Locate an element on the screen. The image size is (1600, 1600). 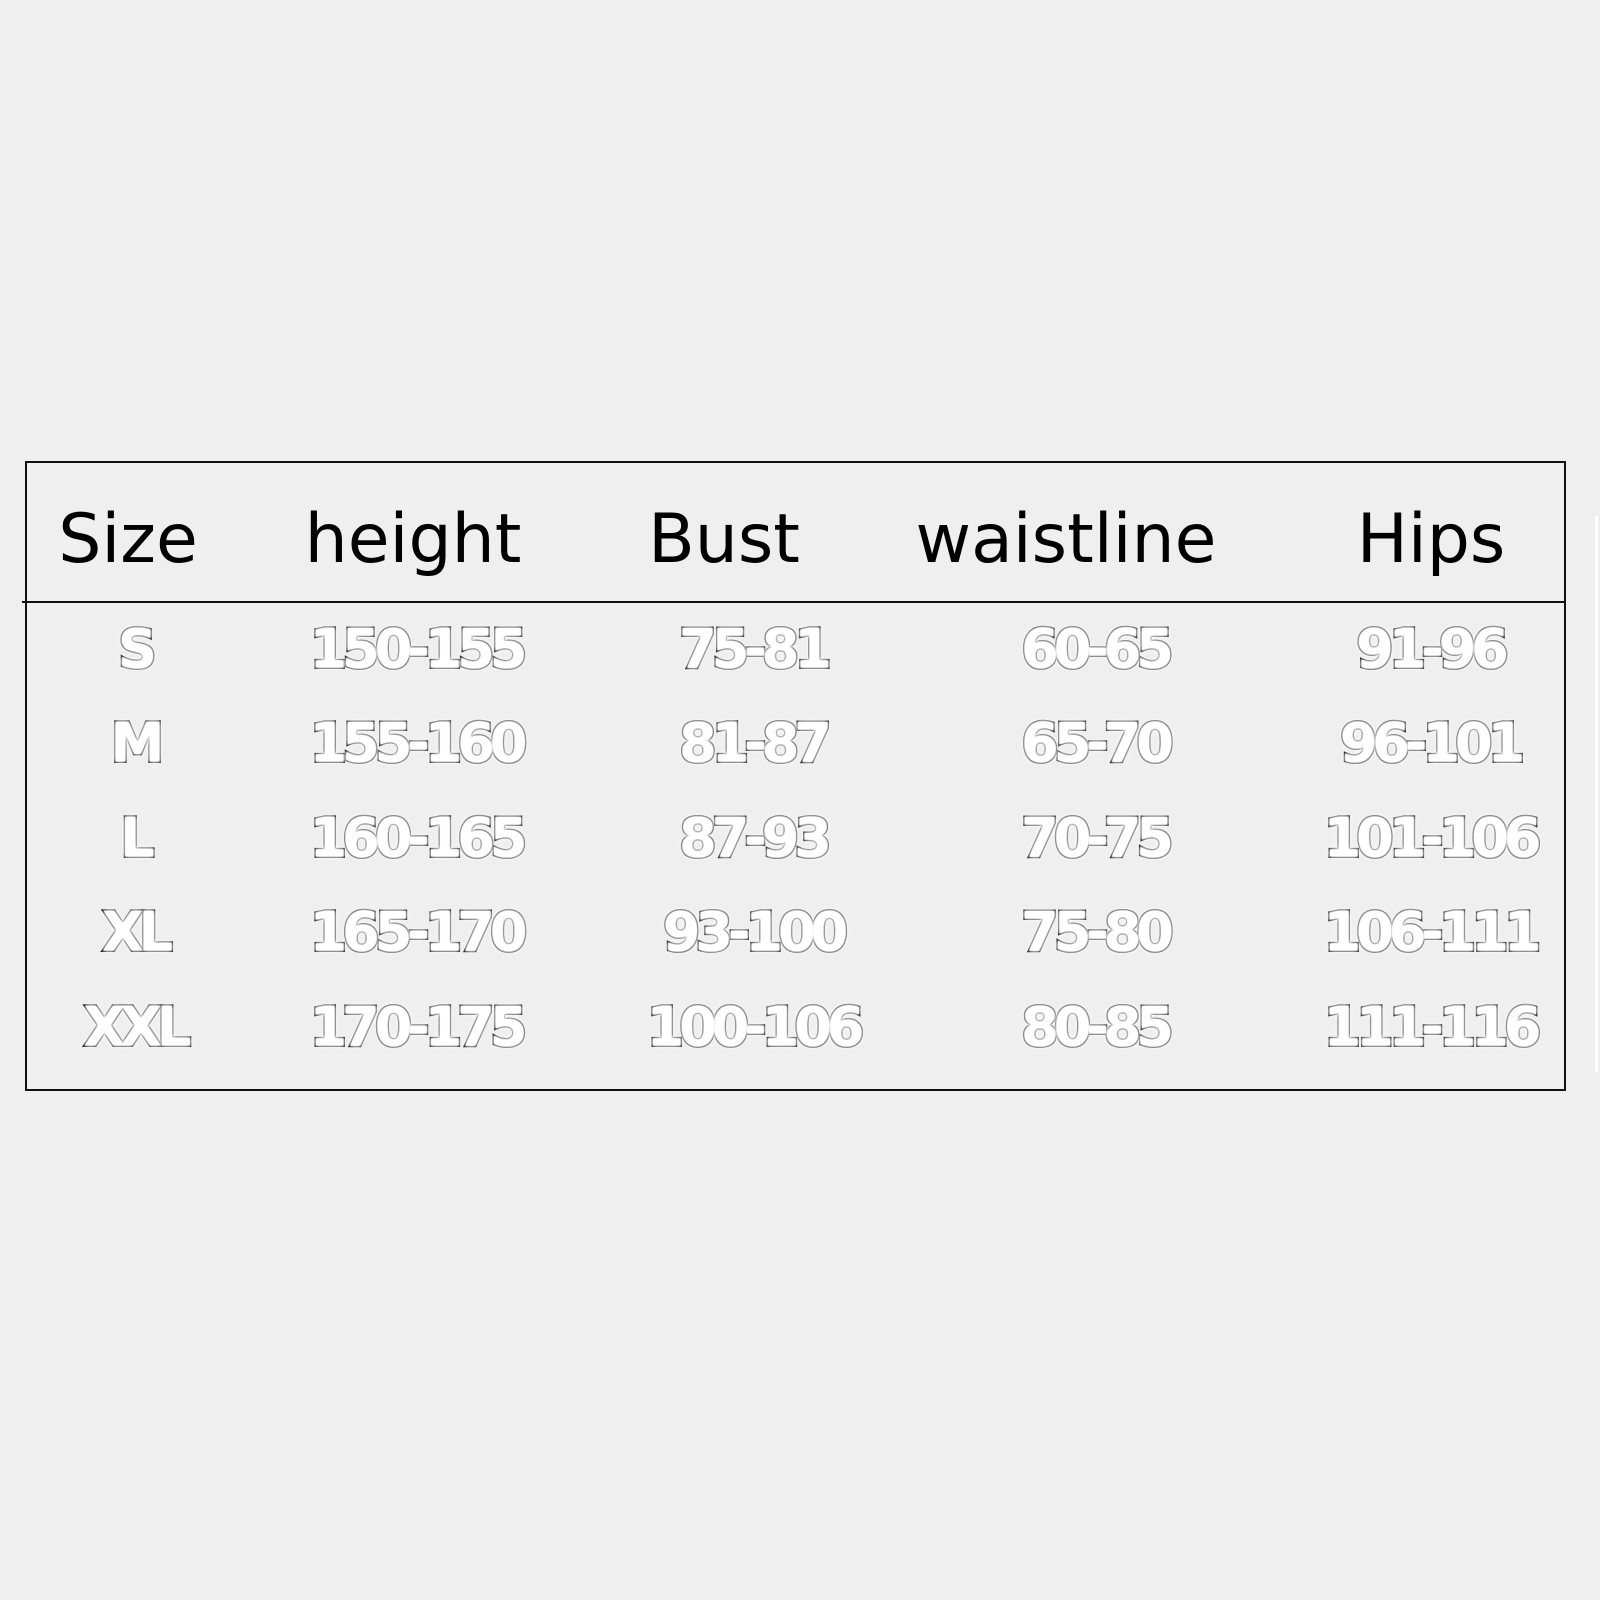
cell-height: 155-160 is located at coordinates (418, 743).